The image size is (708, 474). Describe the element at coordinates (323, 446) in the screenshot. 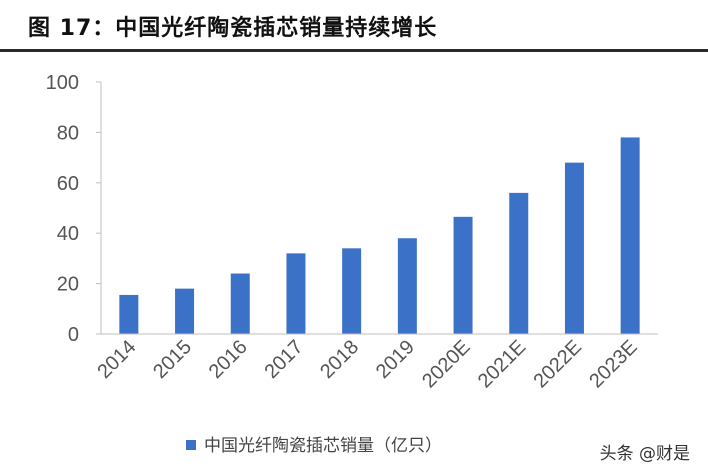

I see `legend-label: 中国光纤陶瓷插芯销量（亿只）` at that location.